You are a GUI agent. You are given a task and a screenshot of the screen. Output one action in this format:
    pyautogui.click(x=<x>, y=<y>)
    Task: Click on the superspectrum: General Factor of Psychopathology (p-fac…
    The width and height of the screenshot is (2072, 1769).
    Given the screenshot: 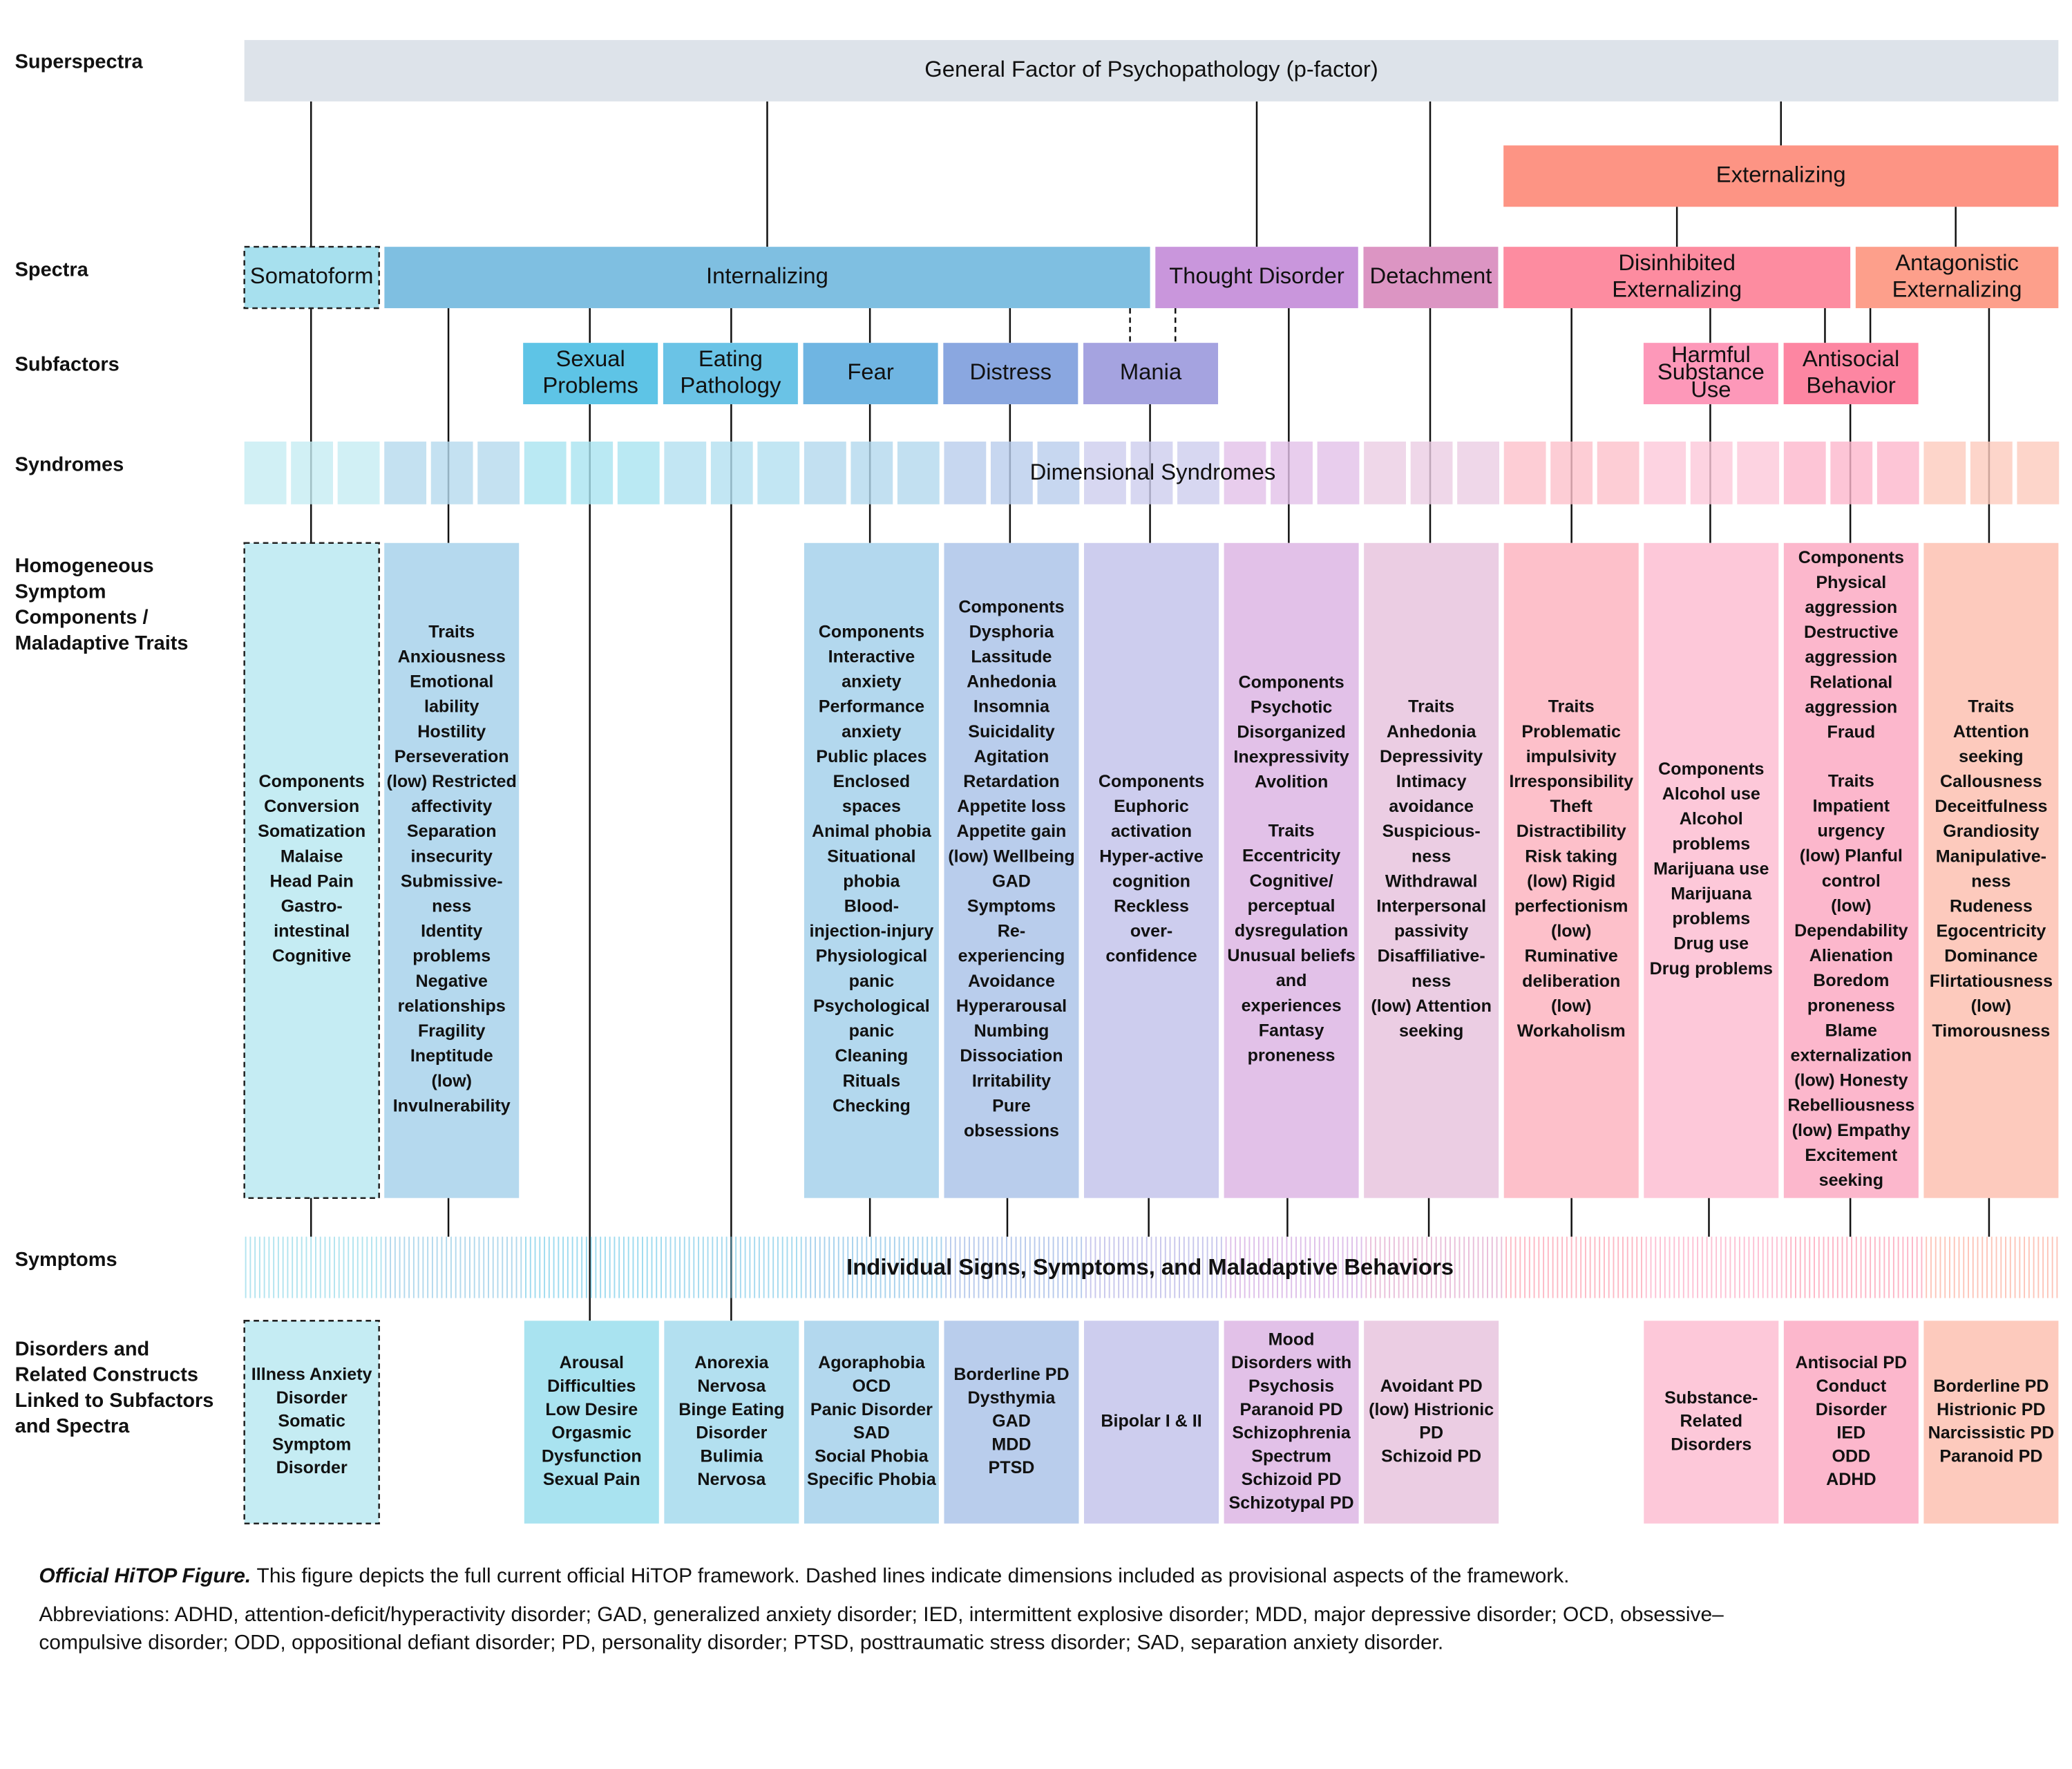 What is the action you would take?
    pyautogui.click(x=1151, y=69)
    